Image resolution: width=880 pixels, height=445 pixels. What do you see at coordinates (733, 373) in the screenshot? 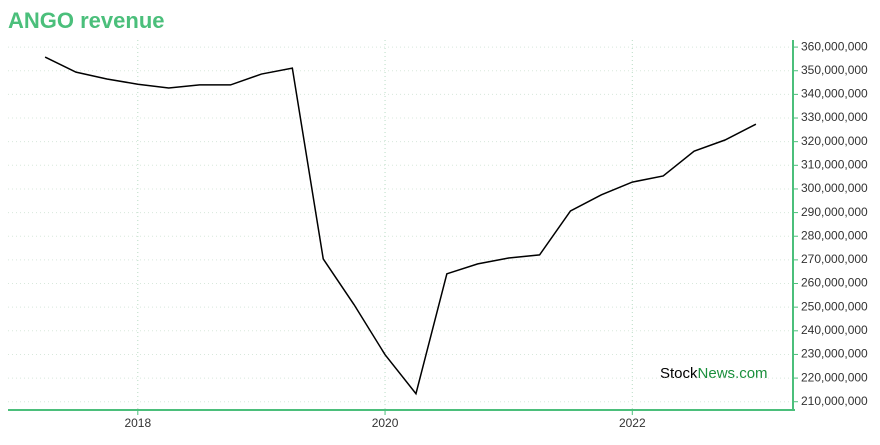
I see `watermark-news: News.com` at bounding box center [733, 373].